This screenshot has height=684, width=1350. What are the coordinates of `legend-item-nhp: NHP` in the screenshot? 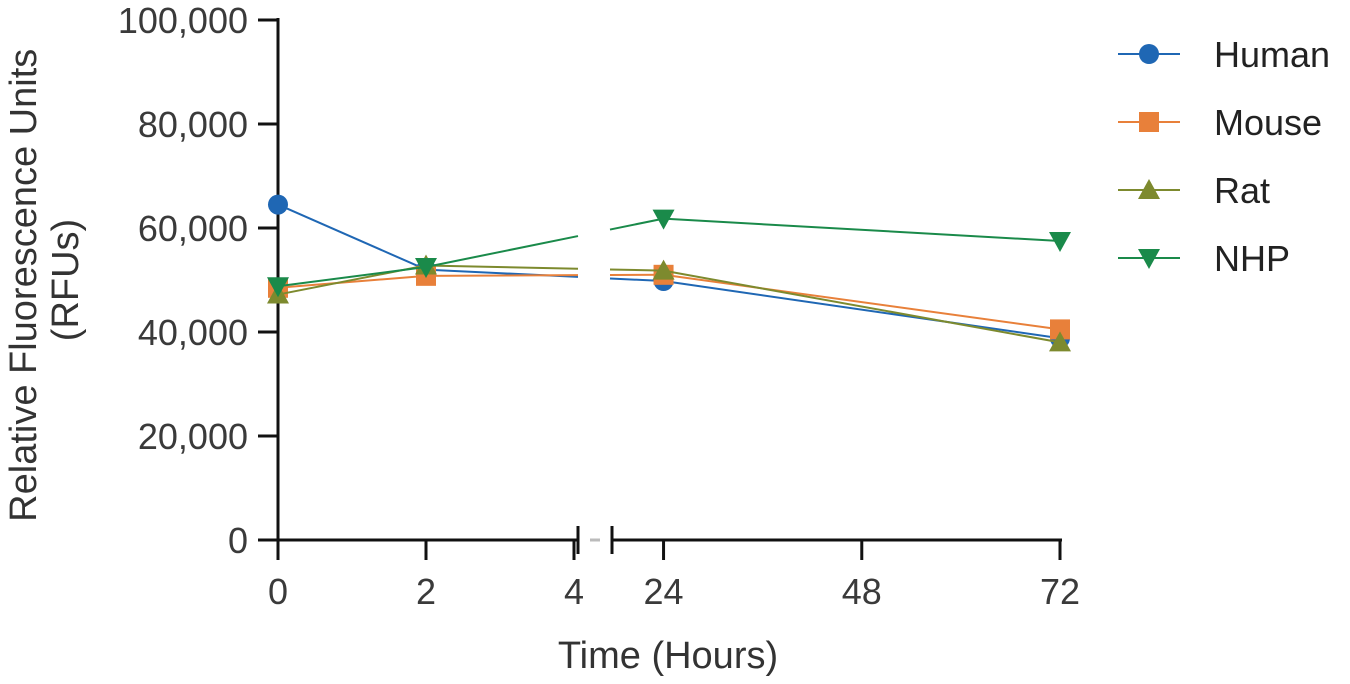 It's located at (1204, 258).